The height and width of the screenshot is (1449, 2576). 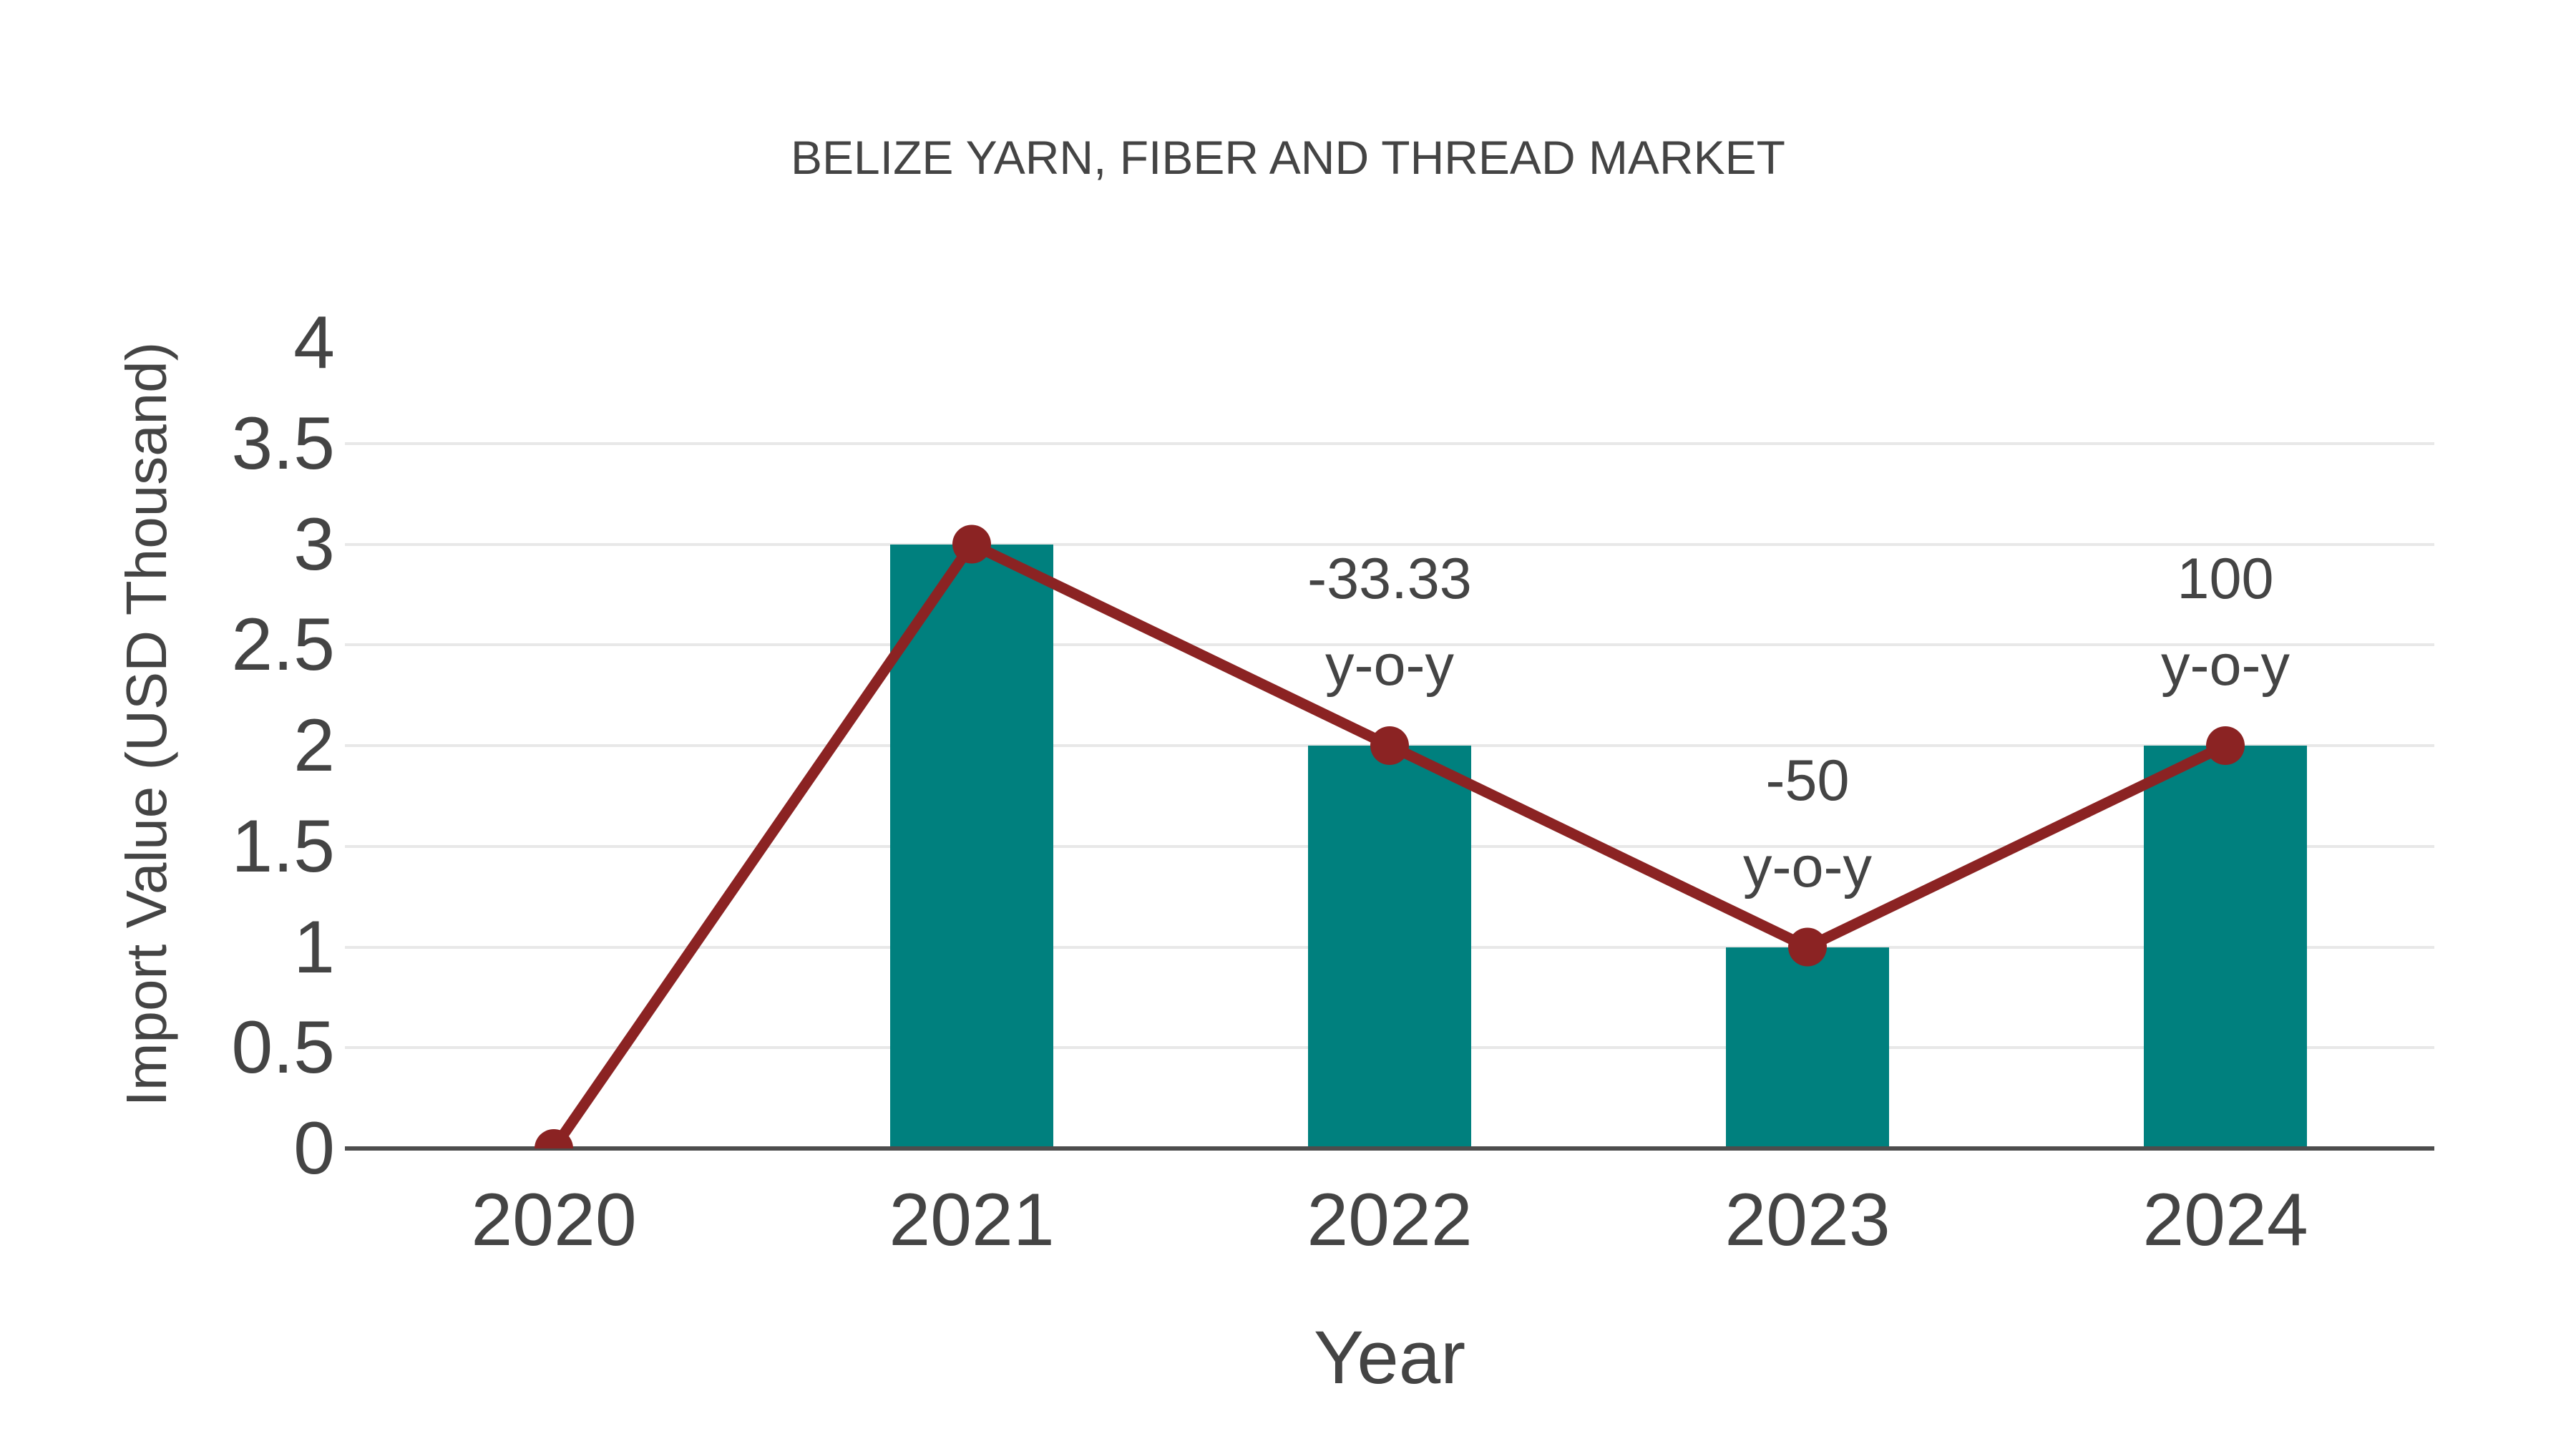 I want to click on bar-2022, so click(x=1389, y=947).